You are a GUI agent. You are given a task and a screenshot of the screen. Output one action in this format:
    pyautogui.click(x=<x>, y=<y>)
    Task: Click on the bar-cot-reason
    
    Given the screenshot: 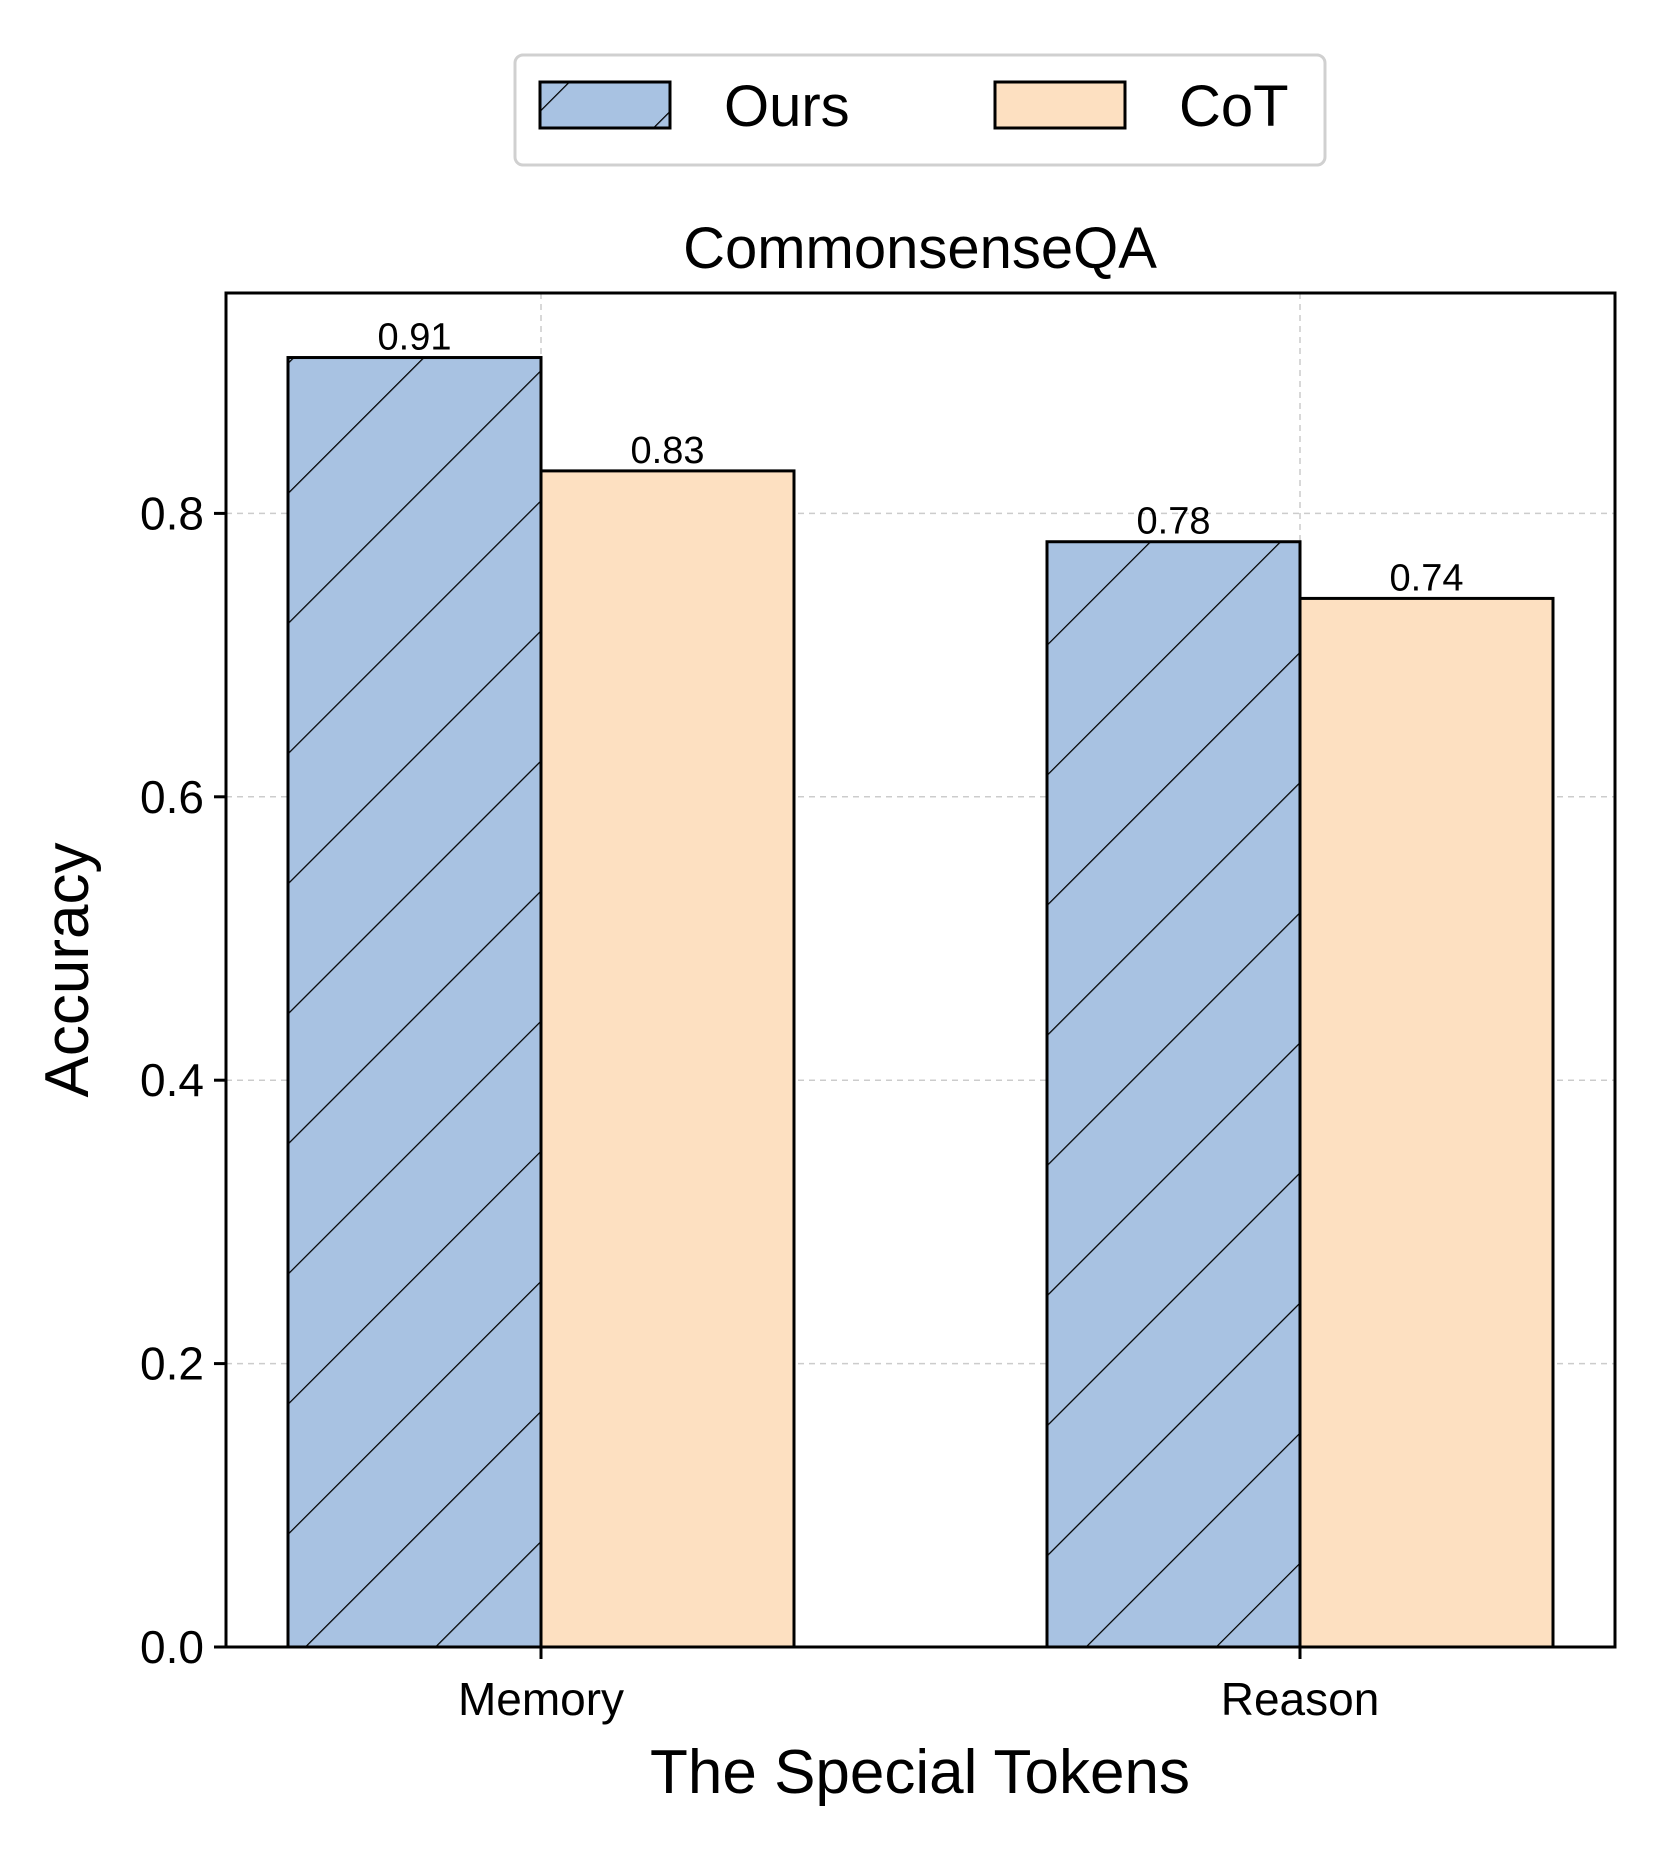 What is the action you would take?
    pyautogui.click(x=1426, y=1123)
    